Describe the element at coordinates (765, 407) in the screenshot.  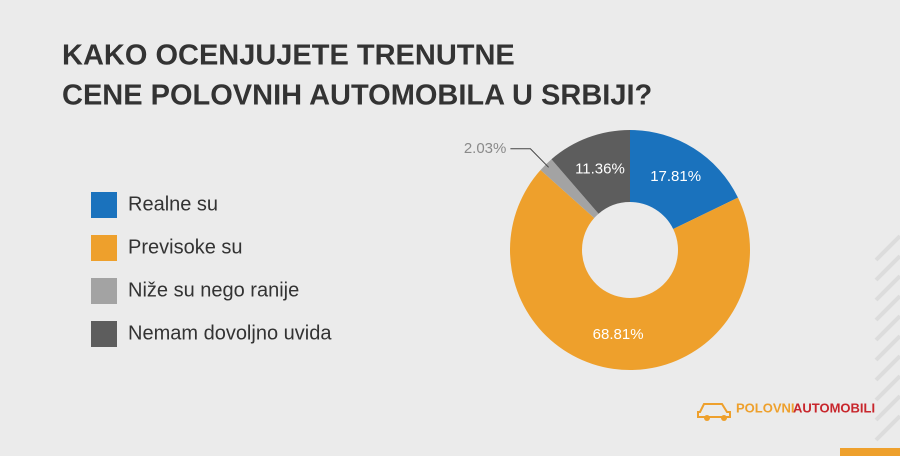
I see `logo-text: POLOVNI` at that location.